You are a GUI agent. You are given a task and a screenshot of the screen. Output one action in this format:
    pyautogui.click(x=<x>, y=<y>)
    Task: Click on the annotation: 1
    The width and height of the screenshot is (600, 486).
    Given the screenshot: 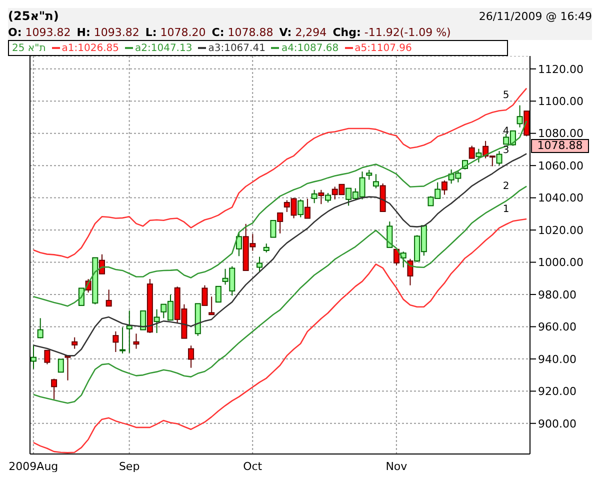 What is the action you would take?
    pyautogui.click(x=506, y=210)
    